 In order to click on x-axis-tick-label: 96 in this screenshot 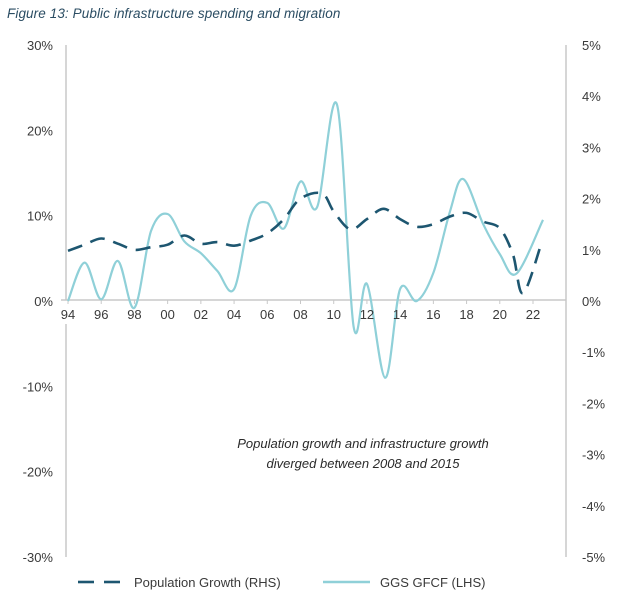, I will do `click(101, 314)`.